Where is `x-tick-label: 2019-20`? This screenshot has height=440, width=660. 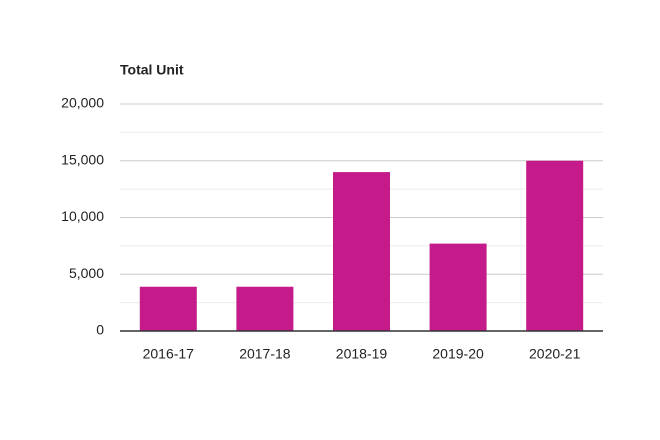 x-tick-label: 2019-20 is located at coordinates (458, 354).